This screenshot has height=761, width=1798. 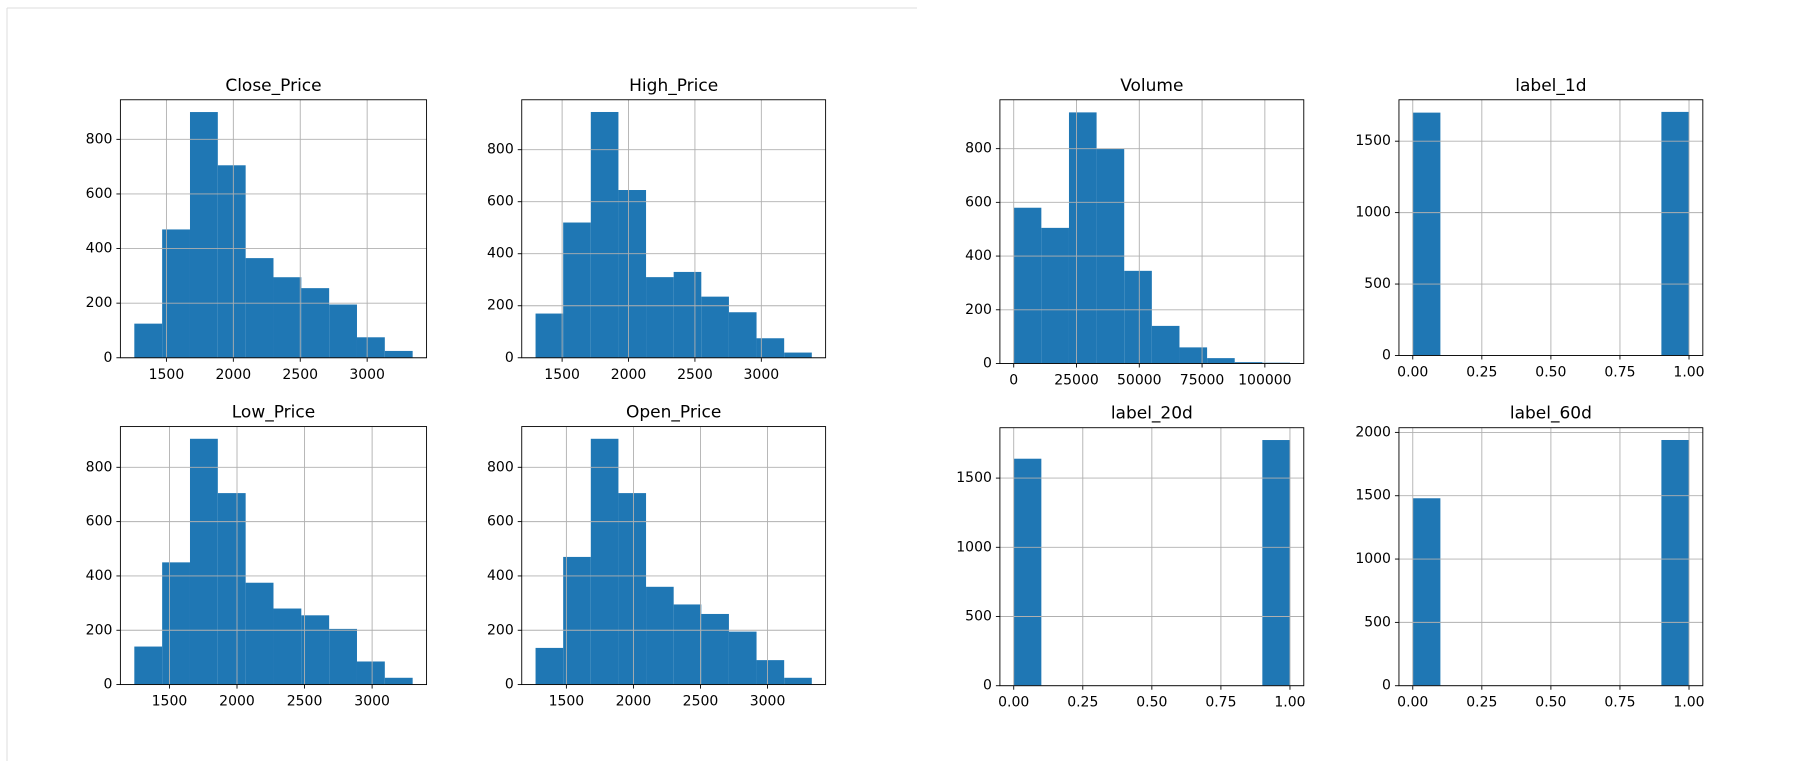 I want to click on chart-title: Volume, so click(x=1151, y=86).